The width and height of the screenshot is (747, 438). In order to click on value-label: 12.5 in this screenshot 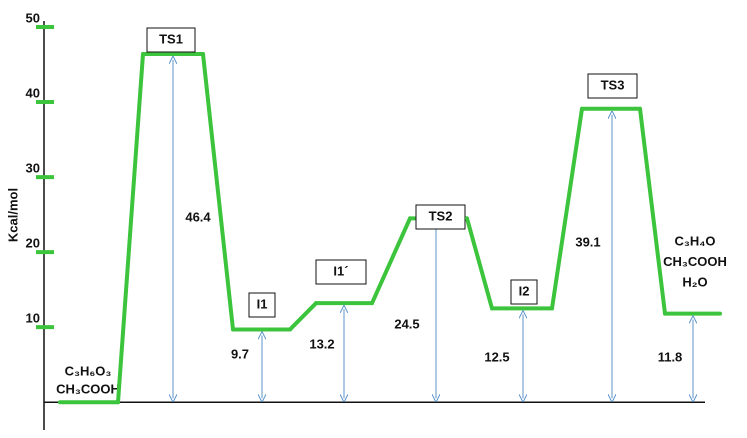, I will do `click(496, 356)`.